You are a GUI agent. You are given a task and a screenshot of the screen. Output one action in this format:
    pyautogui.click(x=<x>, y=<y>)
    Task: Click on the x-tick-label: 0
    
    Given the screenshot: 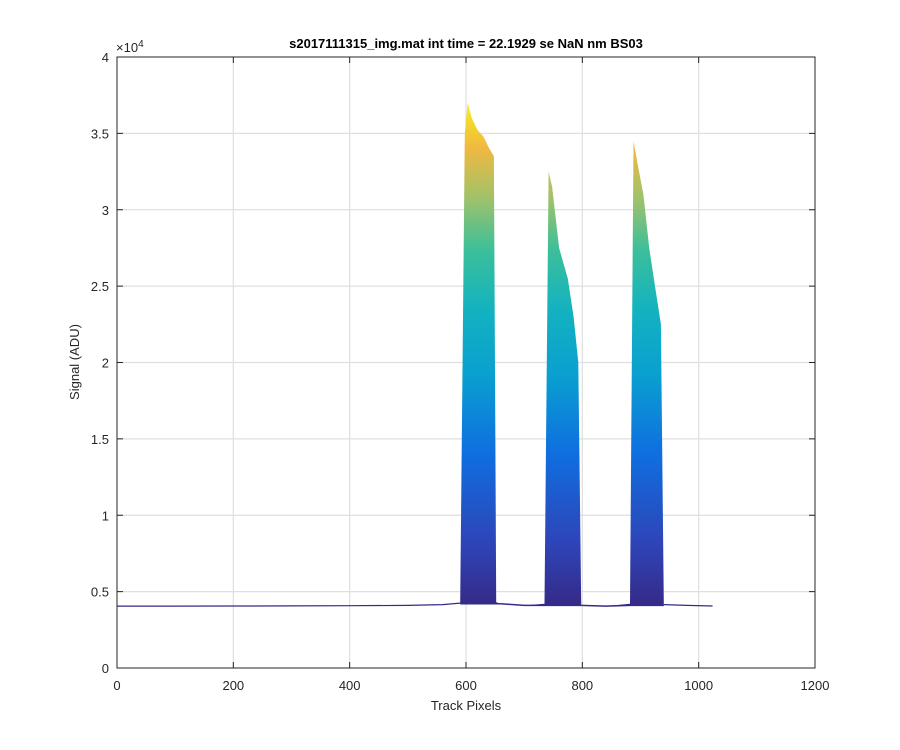 What is the action you would take?
    pyautogui.click(x=116, y=685)
    